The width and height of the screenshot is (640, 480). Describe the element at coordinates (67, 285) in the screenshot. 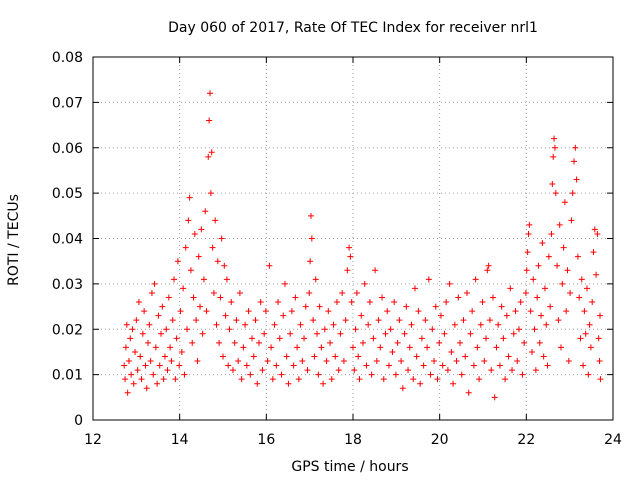

I see `y-tick-label: 0.03` at that location.